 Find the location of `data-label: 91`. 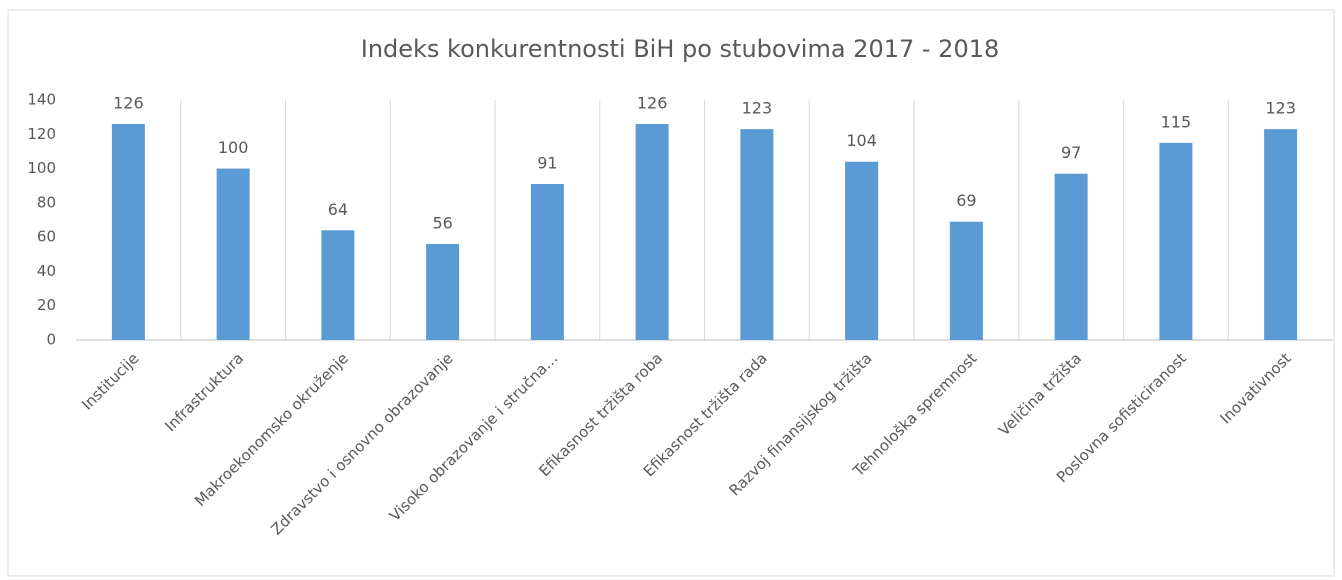

data-label: 91 is located at coordinates (547, 163).